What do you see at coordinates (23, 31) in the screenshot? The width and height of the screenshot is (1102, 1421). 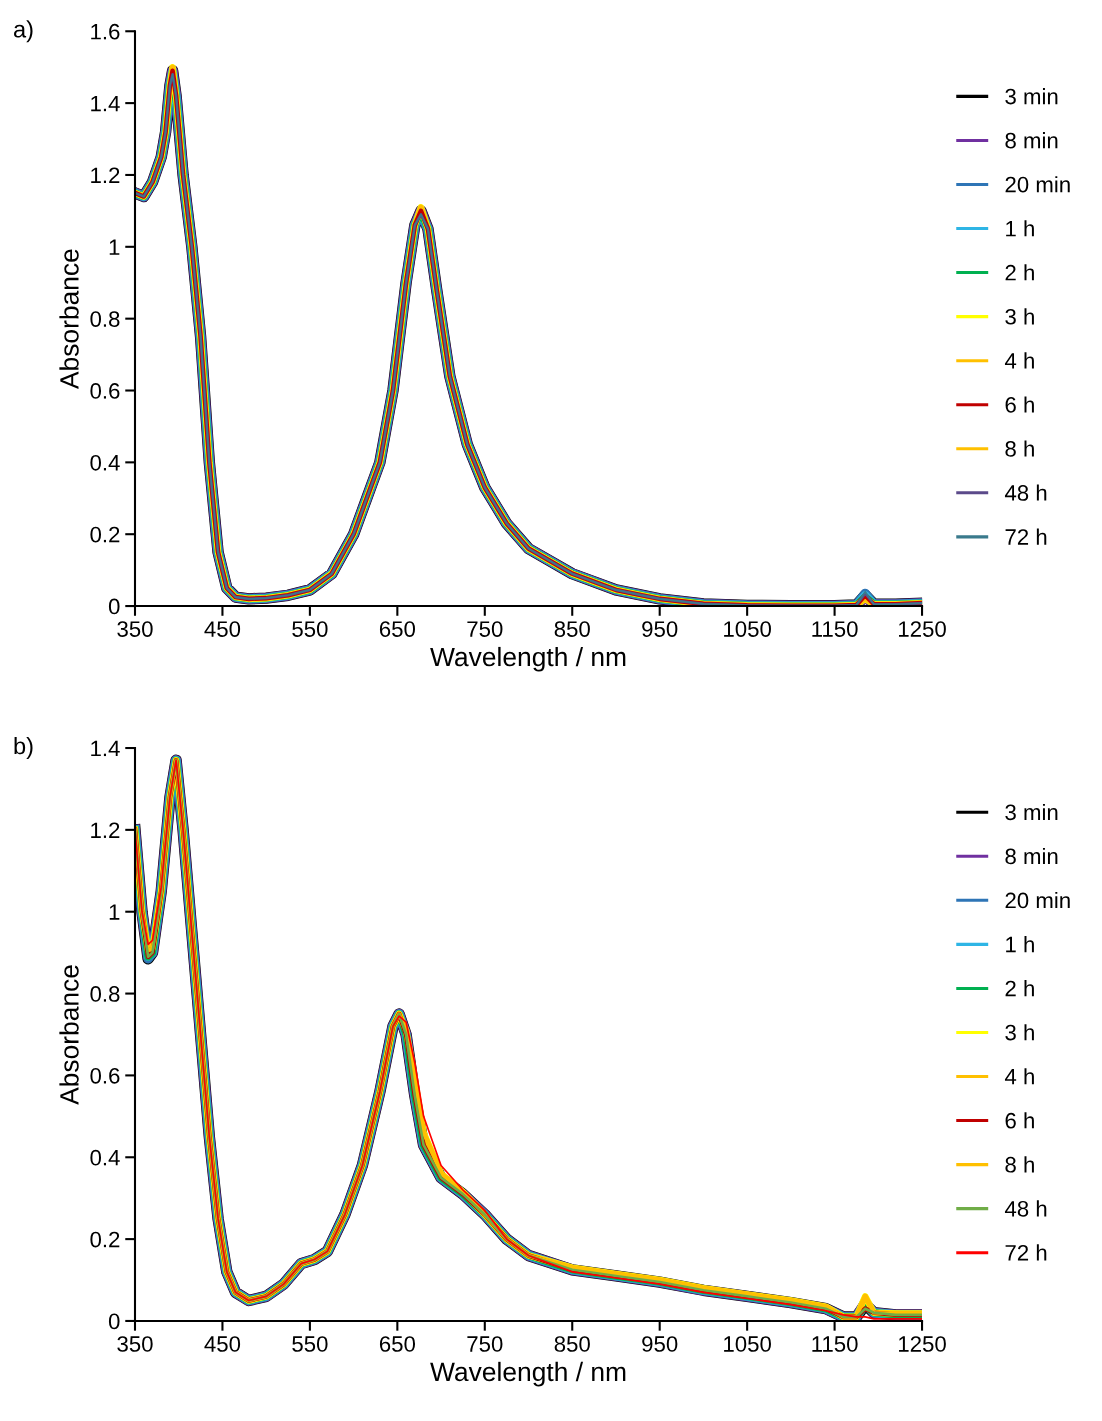 I see `chart-title: a)` at bounding box center [23, 31].